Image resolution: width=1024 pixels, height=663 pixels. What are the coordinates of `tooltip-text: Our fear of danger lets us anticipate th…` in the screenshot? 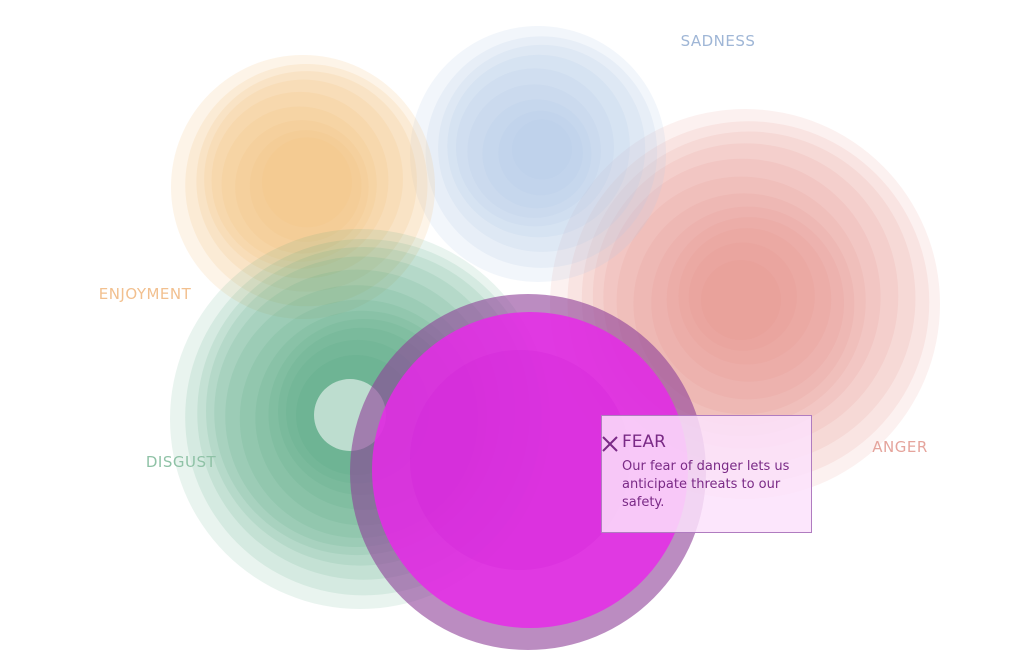 It's located at (706, 484).